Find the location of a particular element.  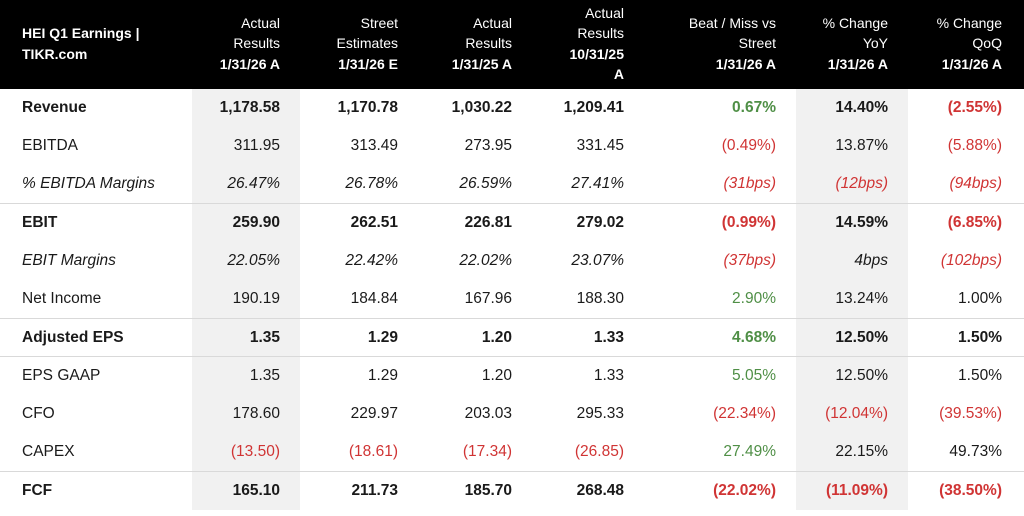

col-header-beat-miss: Beat / Miss vs Street 1/31/26 A is located at coordinates (732, 43).